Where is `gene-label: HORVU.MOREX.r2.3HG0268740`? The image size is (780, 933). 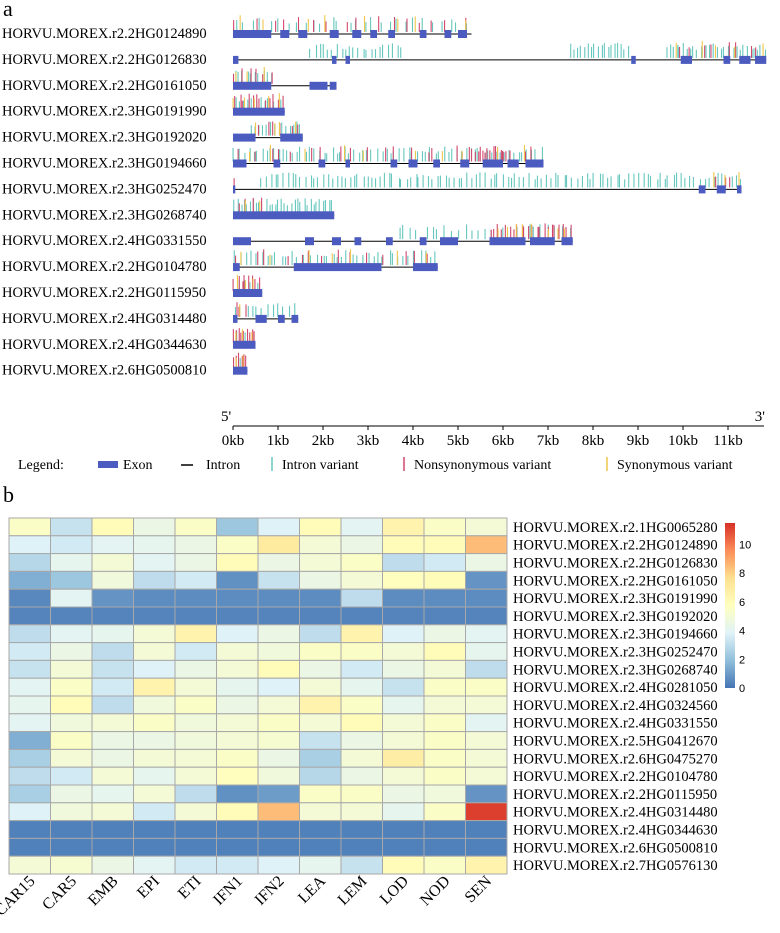 gene-label: HORVU.MOREX.r2.3HG0268740 is located at coordinates (104, 215).